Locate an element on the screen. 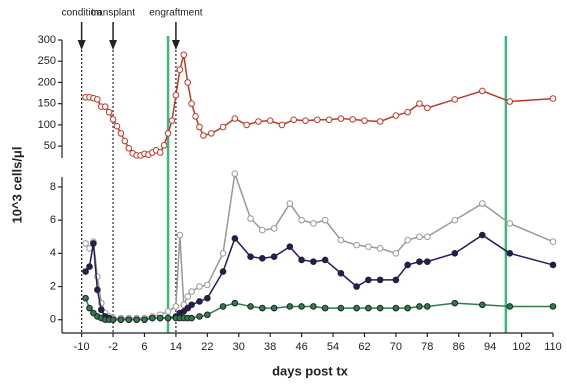 This screenshot has width=567, height=388. x-tick-label: 86 is located at coordinates (459, 347).